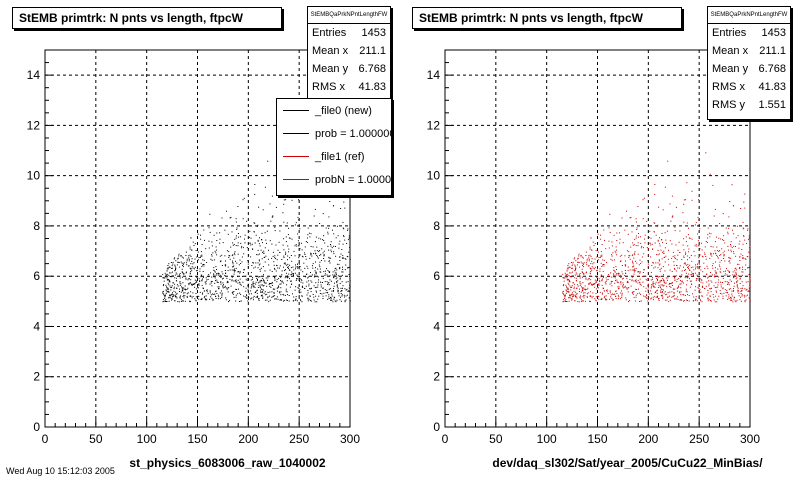  I want to click on panel0-xtick-label: 300, so click(350, 439).